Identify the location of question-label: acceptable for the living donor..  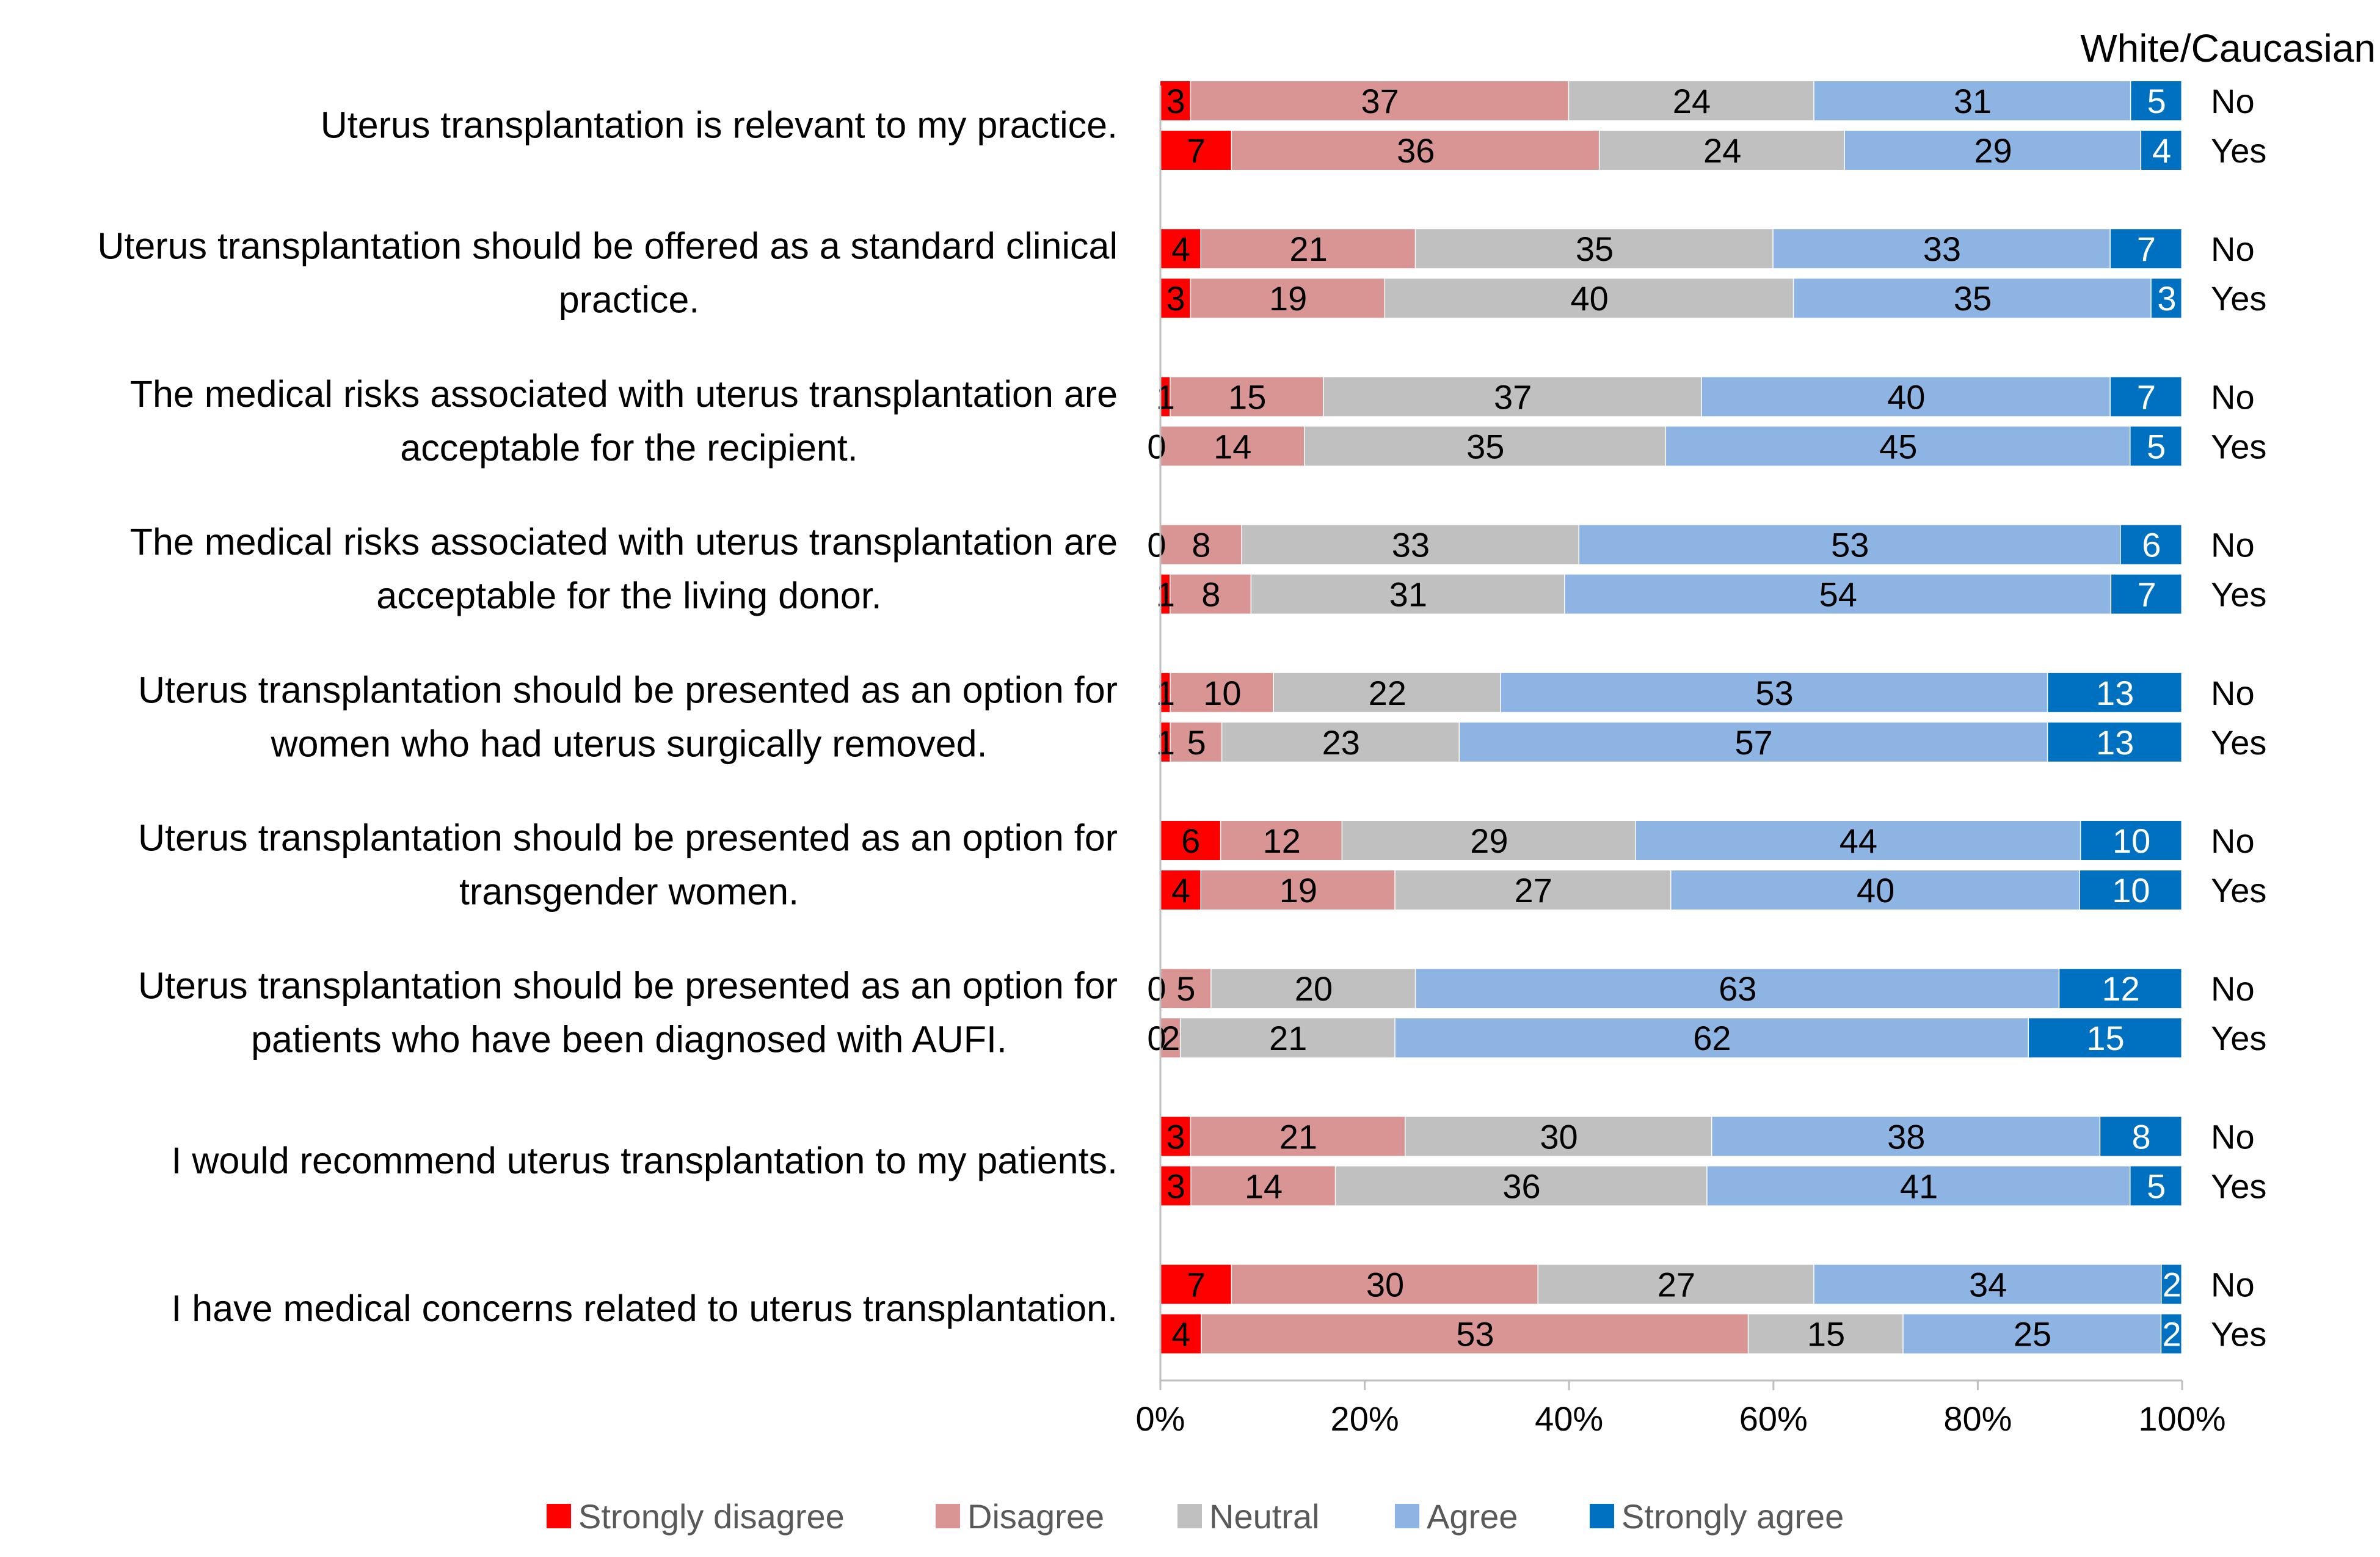
(628, 595).